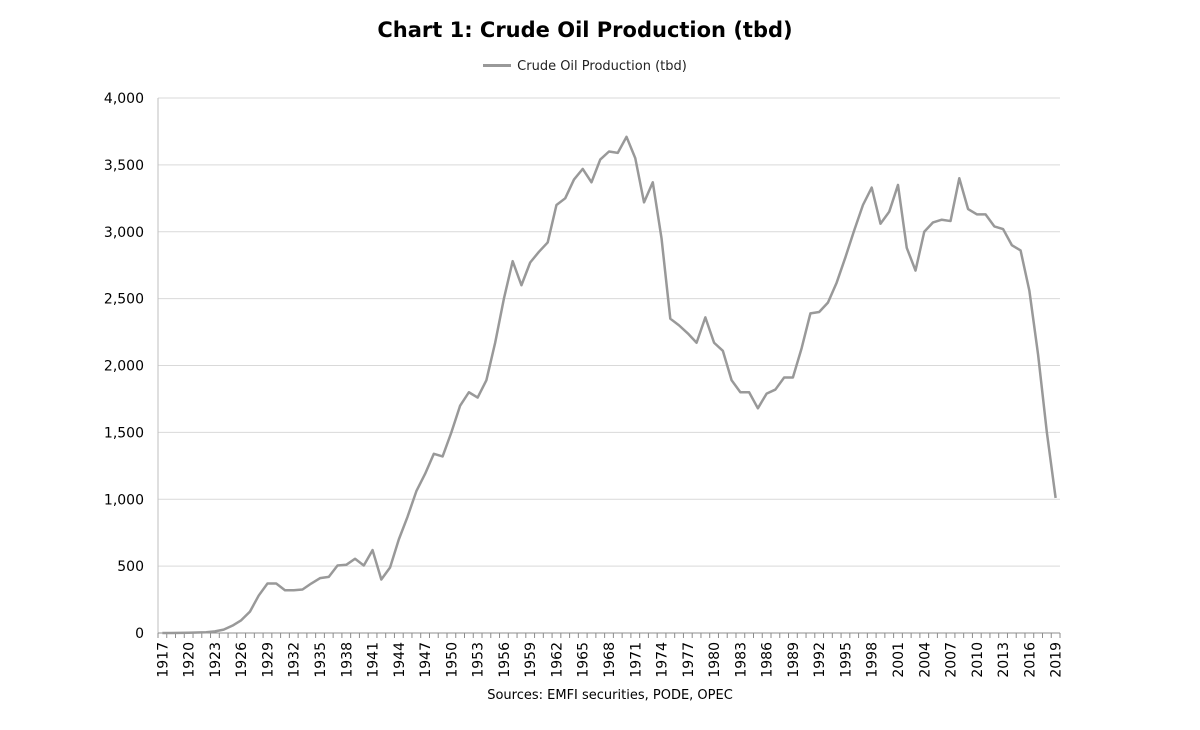  I want to click on chart-title: Chart 1: Crude Oil Production (tbd), so click(585, 30).